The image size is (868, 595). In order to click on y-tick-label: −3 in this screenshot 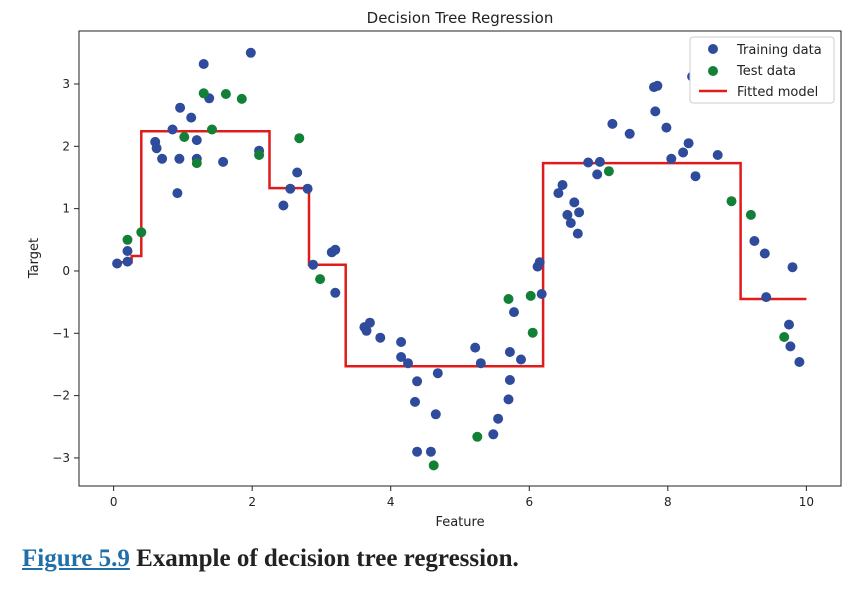, I will do `click(61, 458)`.